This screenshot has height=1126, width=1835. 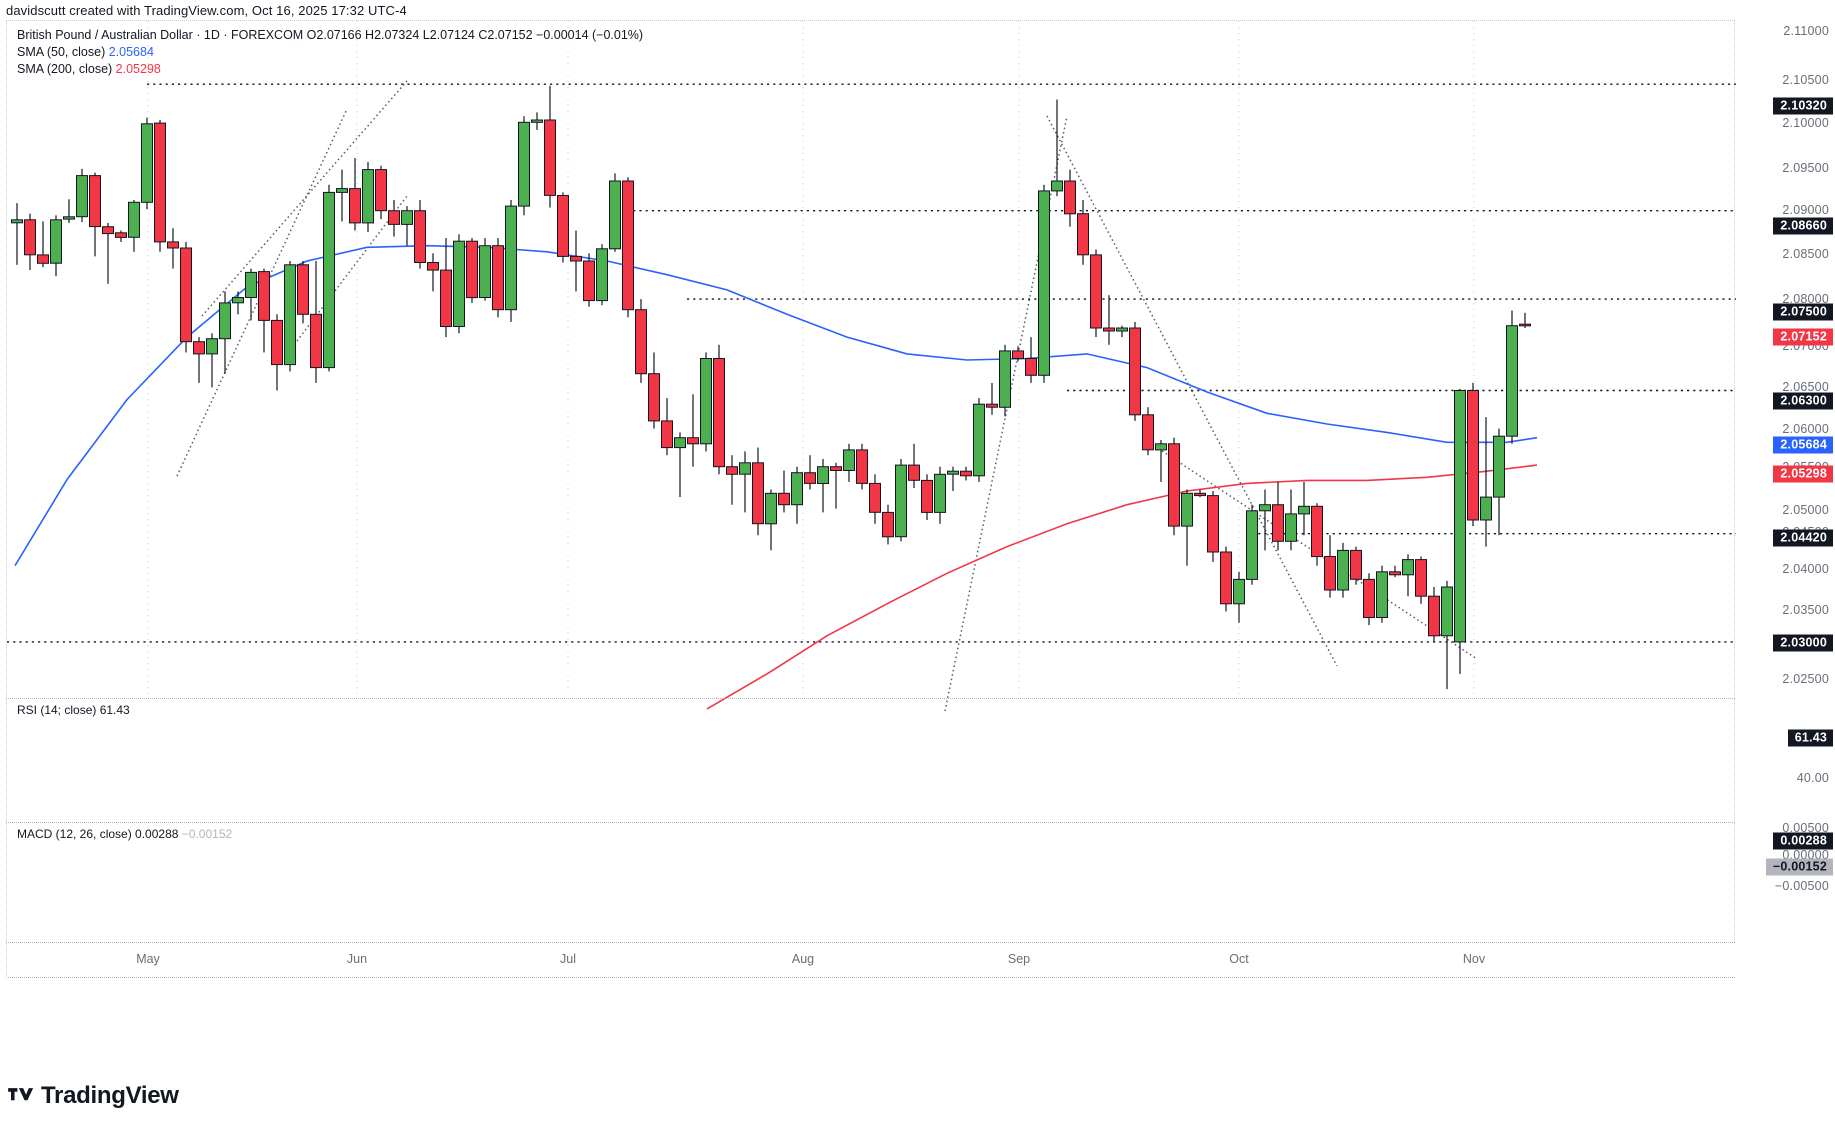 I want to click on price-axis-tick: 2.09500, so click(x=1805, y=168).